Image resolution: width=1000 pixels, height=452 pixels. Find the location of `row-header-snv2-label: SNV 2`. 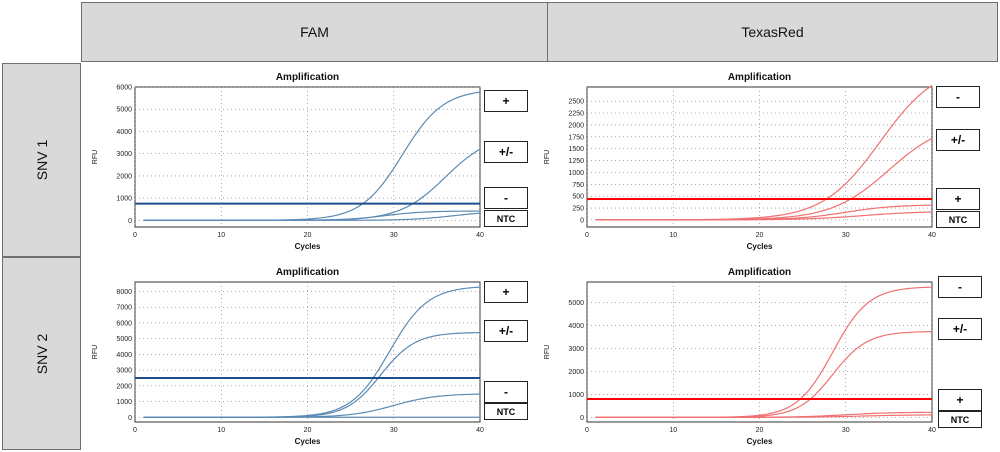

row-header-snv2-label: SNV 2 is located at coordinates (41, 353).